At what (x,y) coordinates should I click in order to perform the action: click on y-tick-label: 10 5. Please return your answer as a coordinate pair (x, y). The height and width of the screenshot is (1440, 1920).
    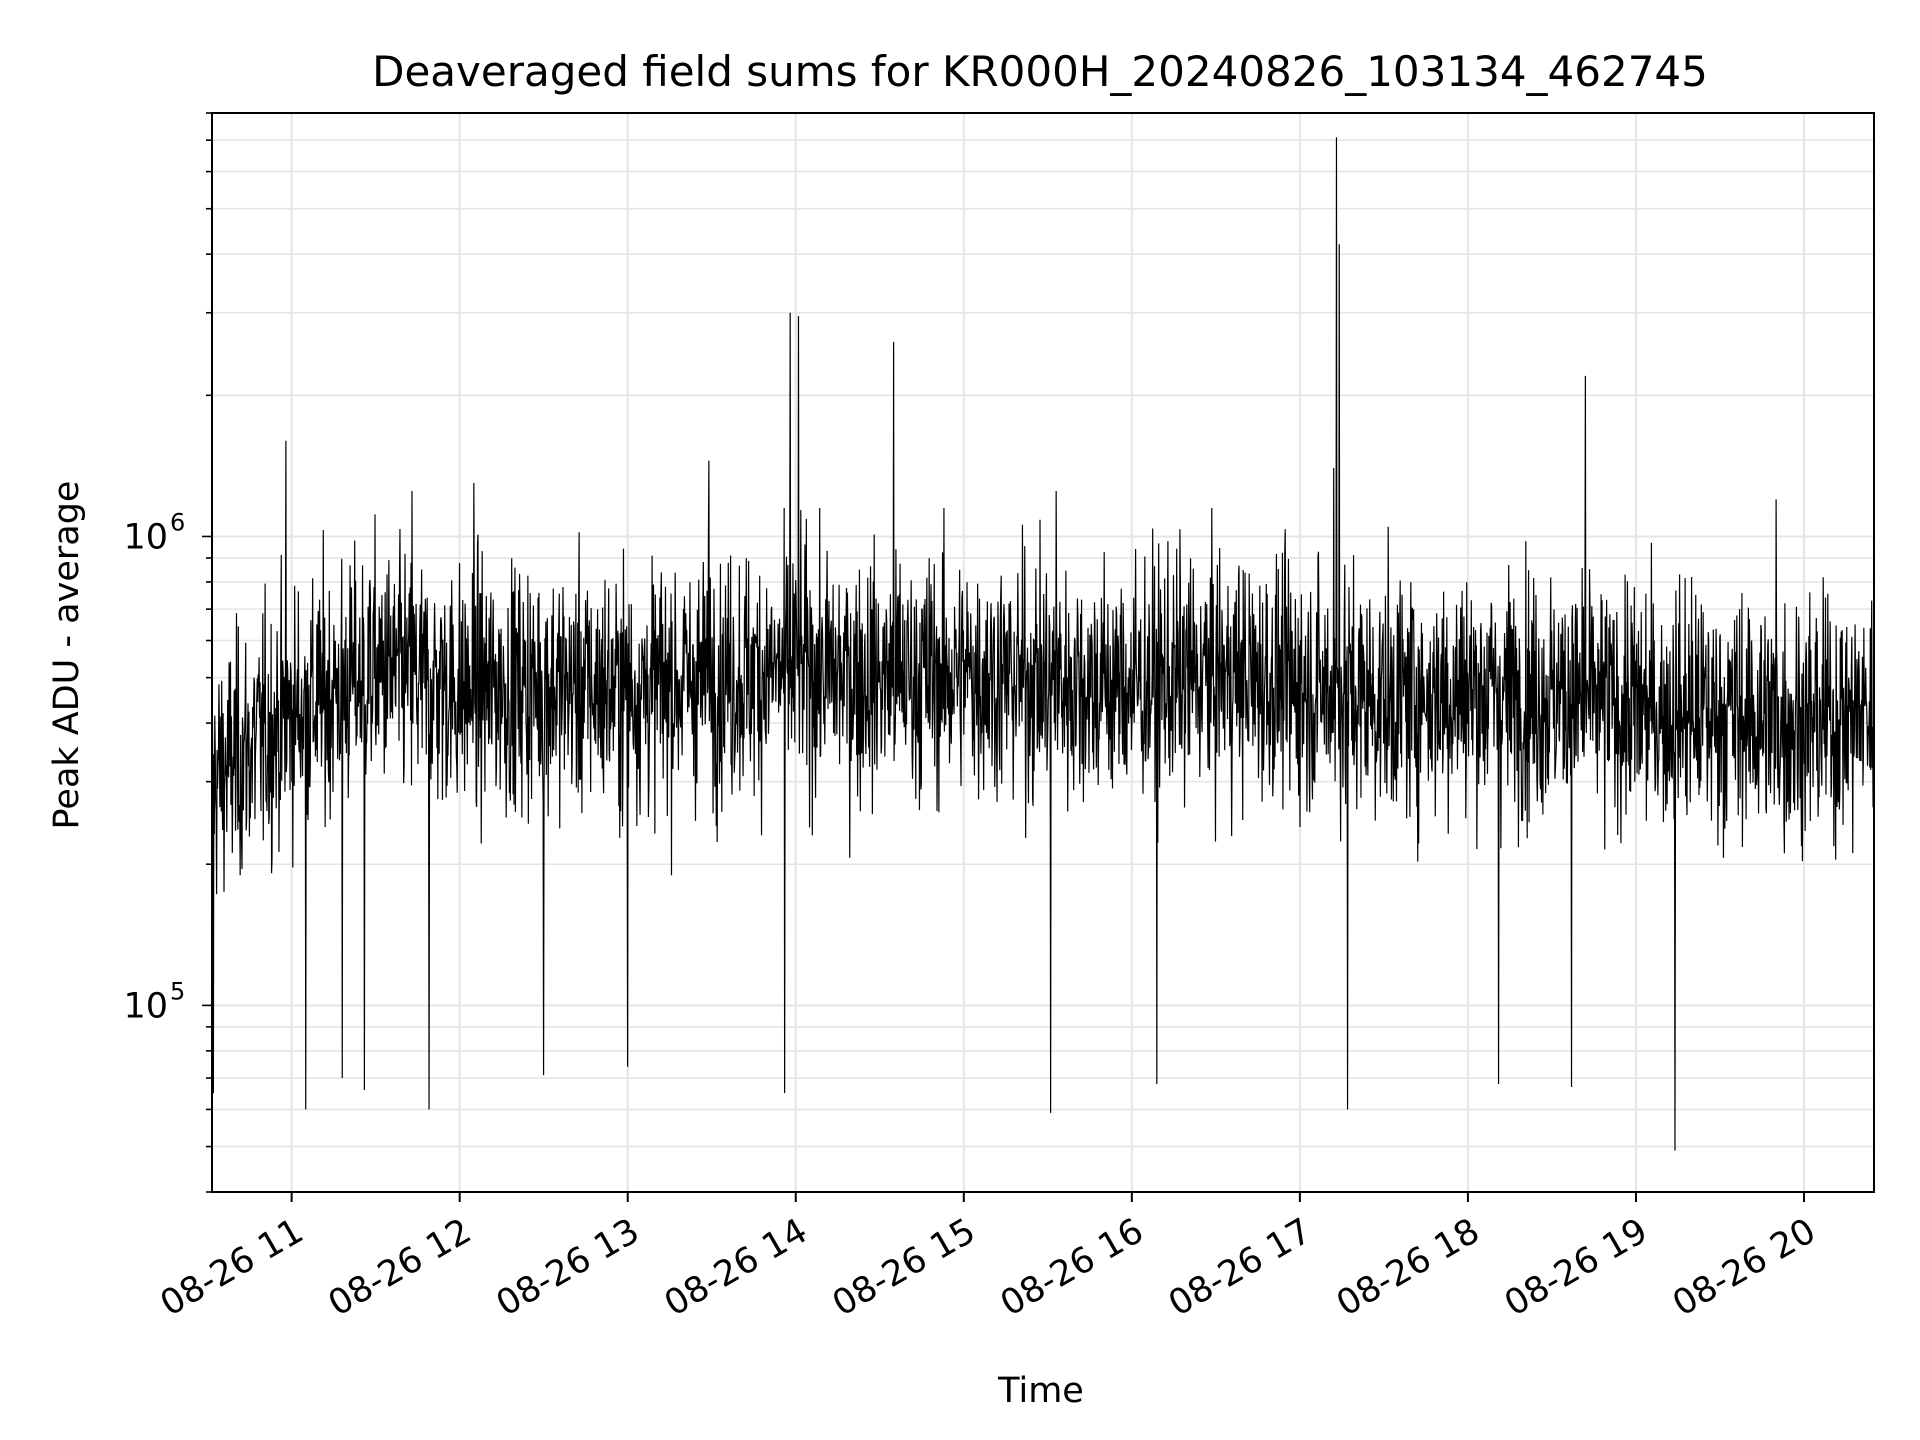
    Looking at the image, I should click on (154, 1001).